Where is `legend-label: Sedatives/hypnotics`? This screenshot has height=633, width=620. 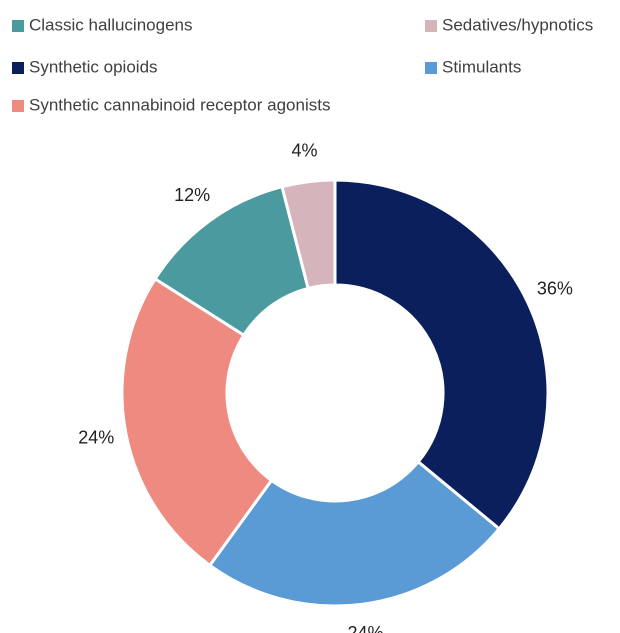
legend-label: Sedatives/hypnotics is located at coordinates (517, 24).